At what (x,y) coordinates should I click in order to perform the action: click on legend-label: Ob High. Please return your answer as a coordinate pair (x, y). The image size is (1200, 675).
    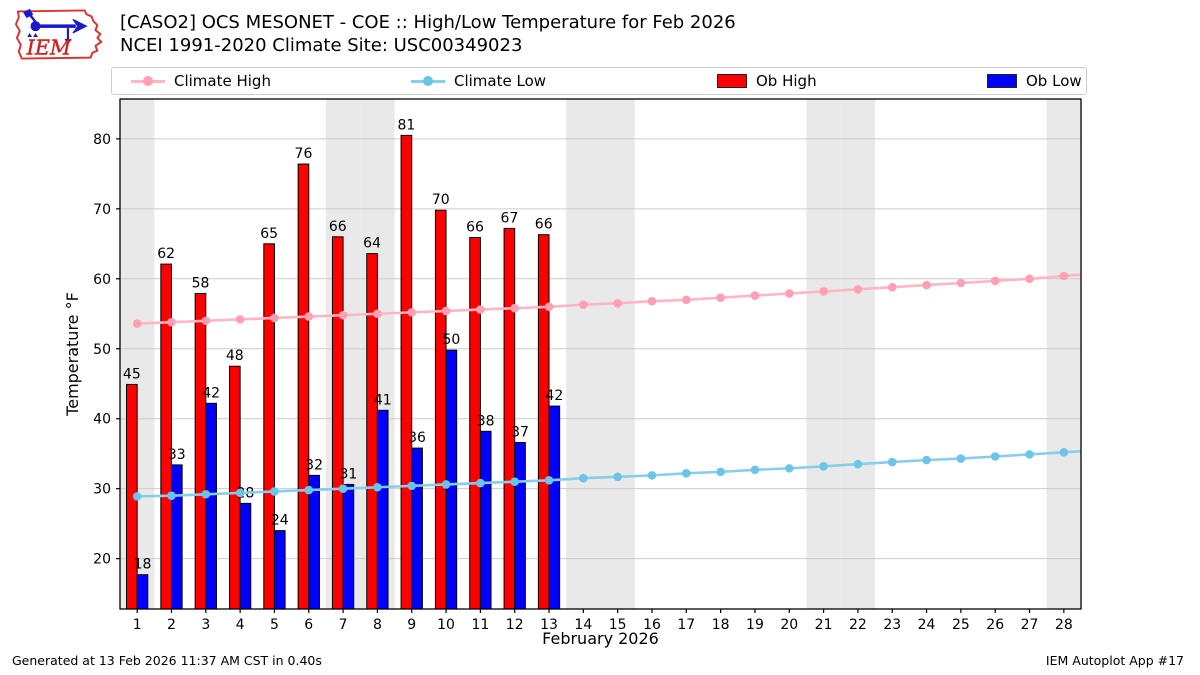
    Looking at the image, I should click on (786, 81).